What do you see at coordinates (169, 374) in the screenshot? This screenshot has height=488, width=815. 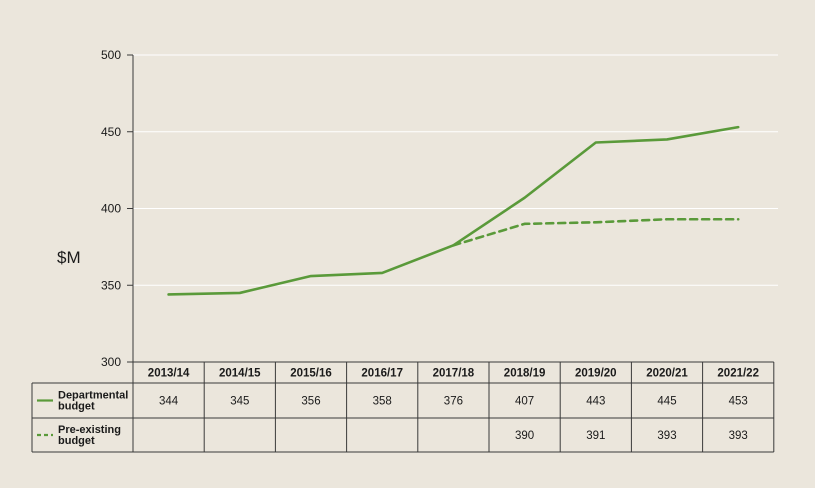 I see `x-category-label: 2013/14` at bounding box center [169, 374].